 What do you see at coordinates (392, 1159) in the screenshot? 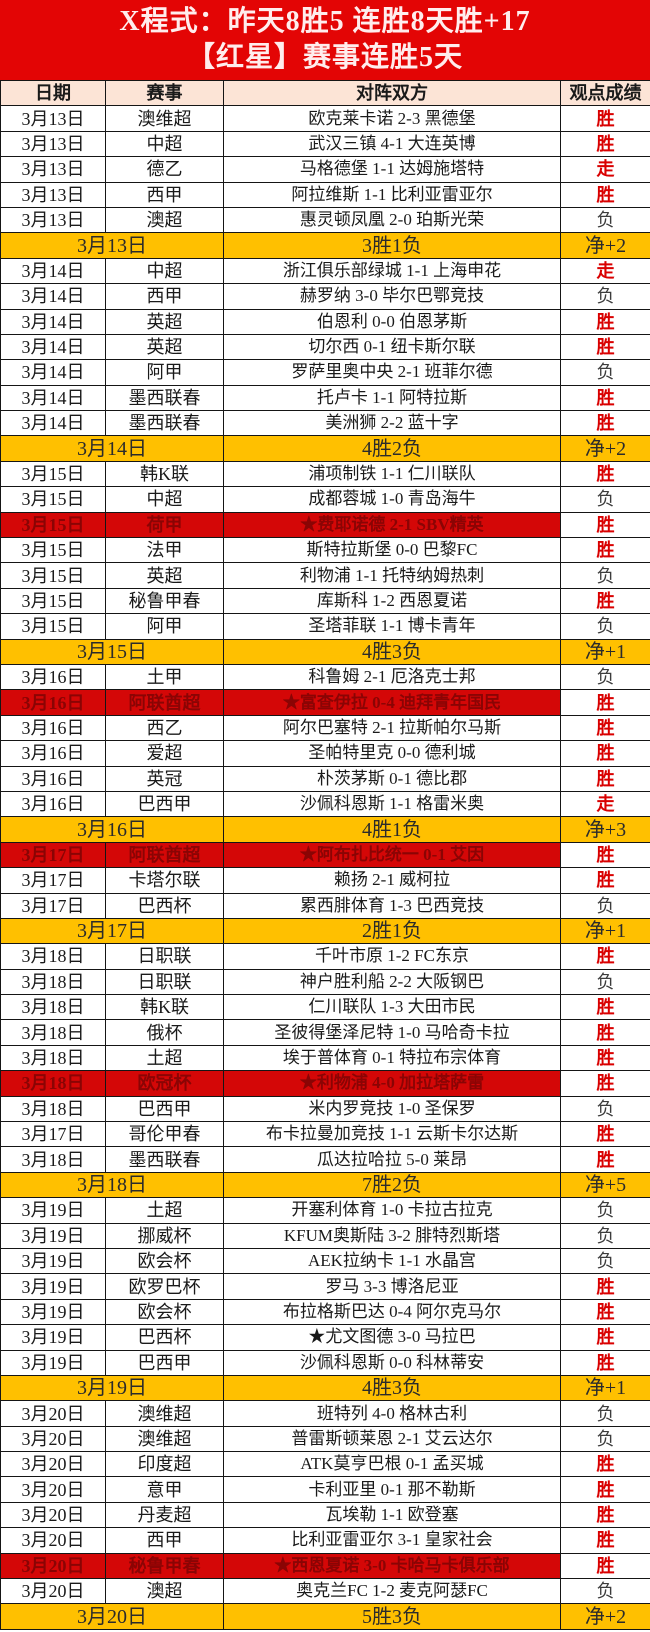
I see `match-cell: 瓜达拉哈拉 5-0 莱昂` at bounding box center [392, 1159].